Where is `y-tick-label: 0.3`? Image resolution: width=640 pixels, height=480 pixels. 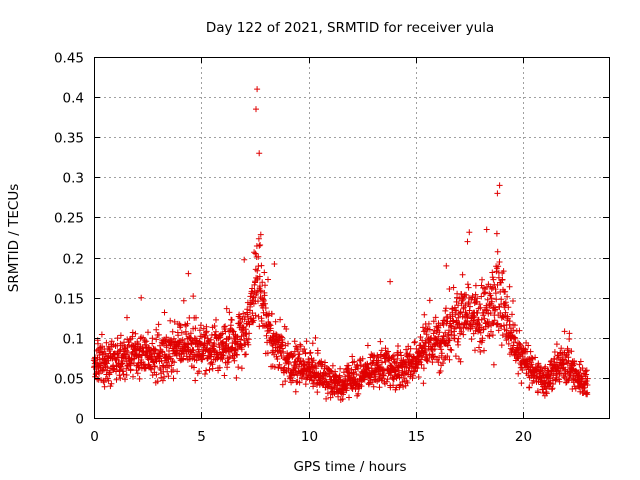
y-tick-label: 0.3 is located at coordinates (73, 179).